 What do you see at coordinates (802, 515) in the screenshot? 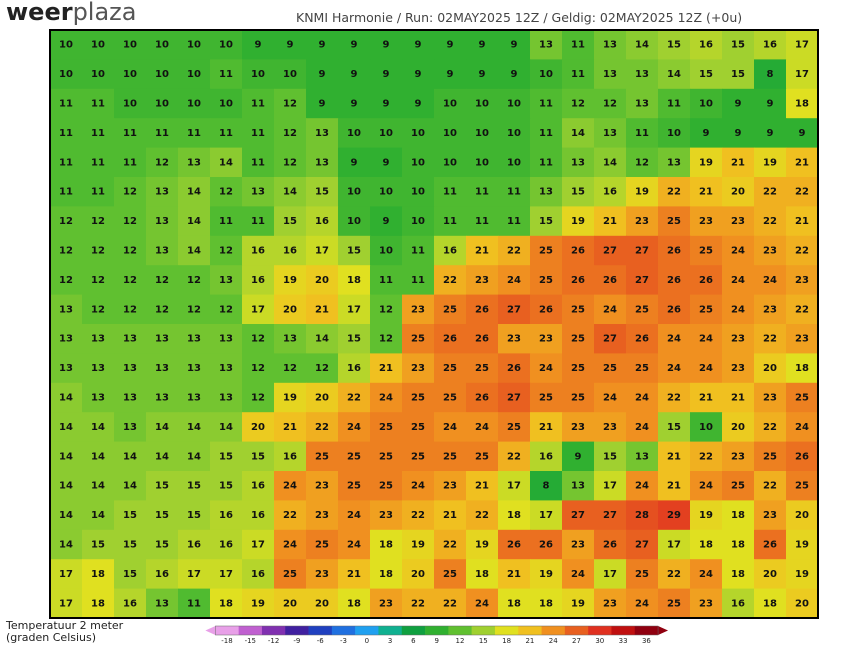
I see `temp-label: 20` at bounding box center [802, 515].